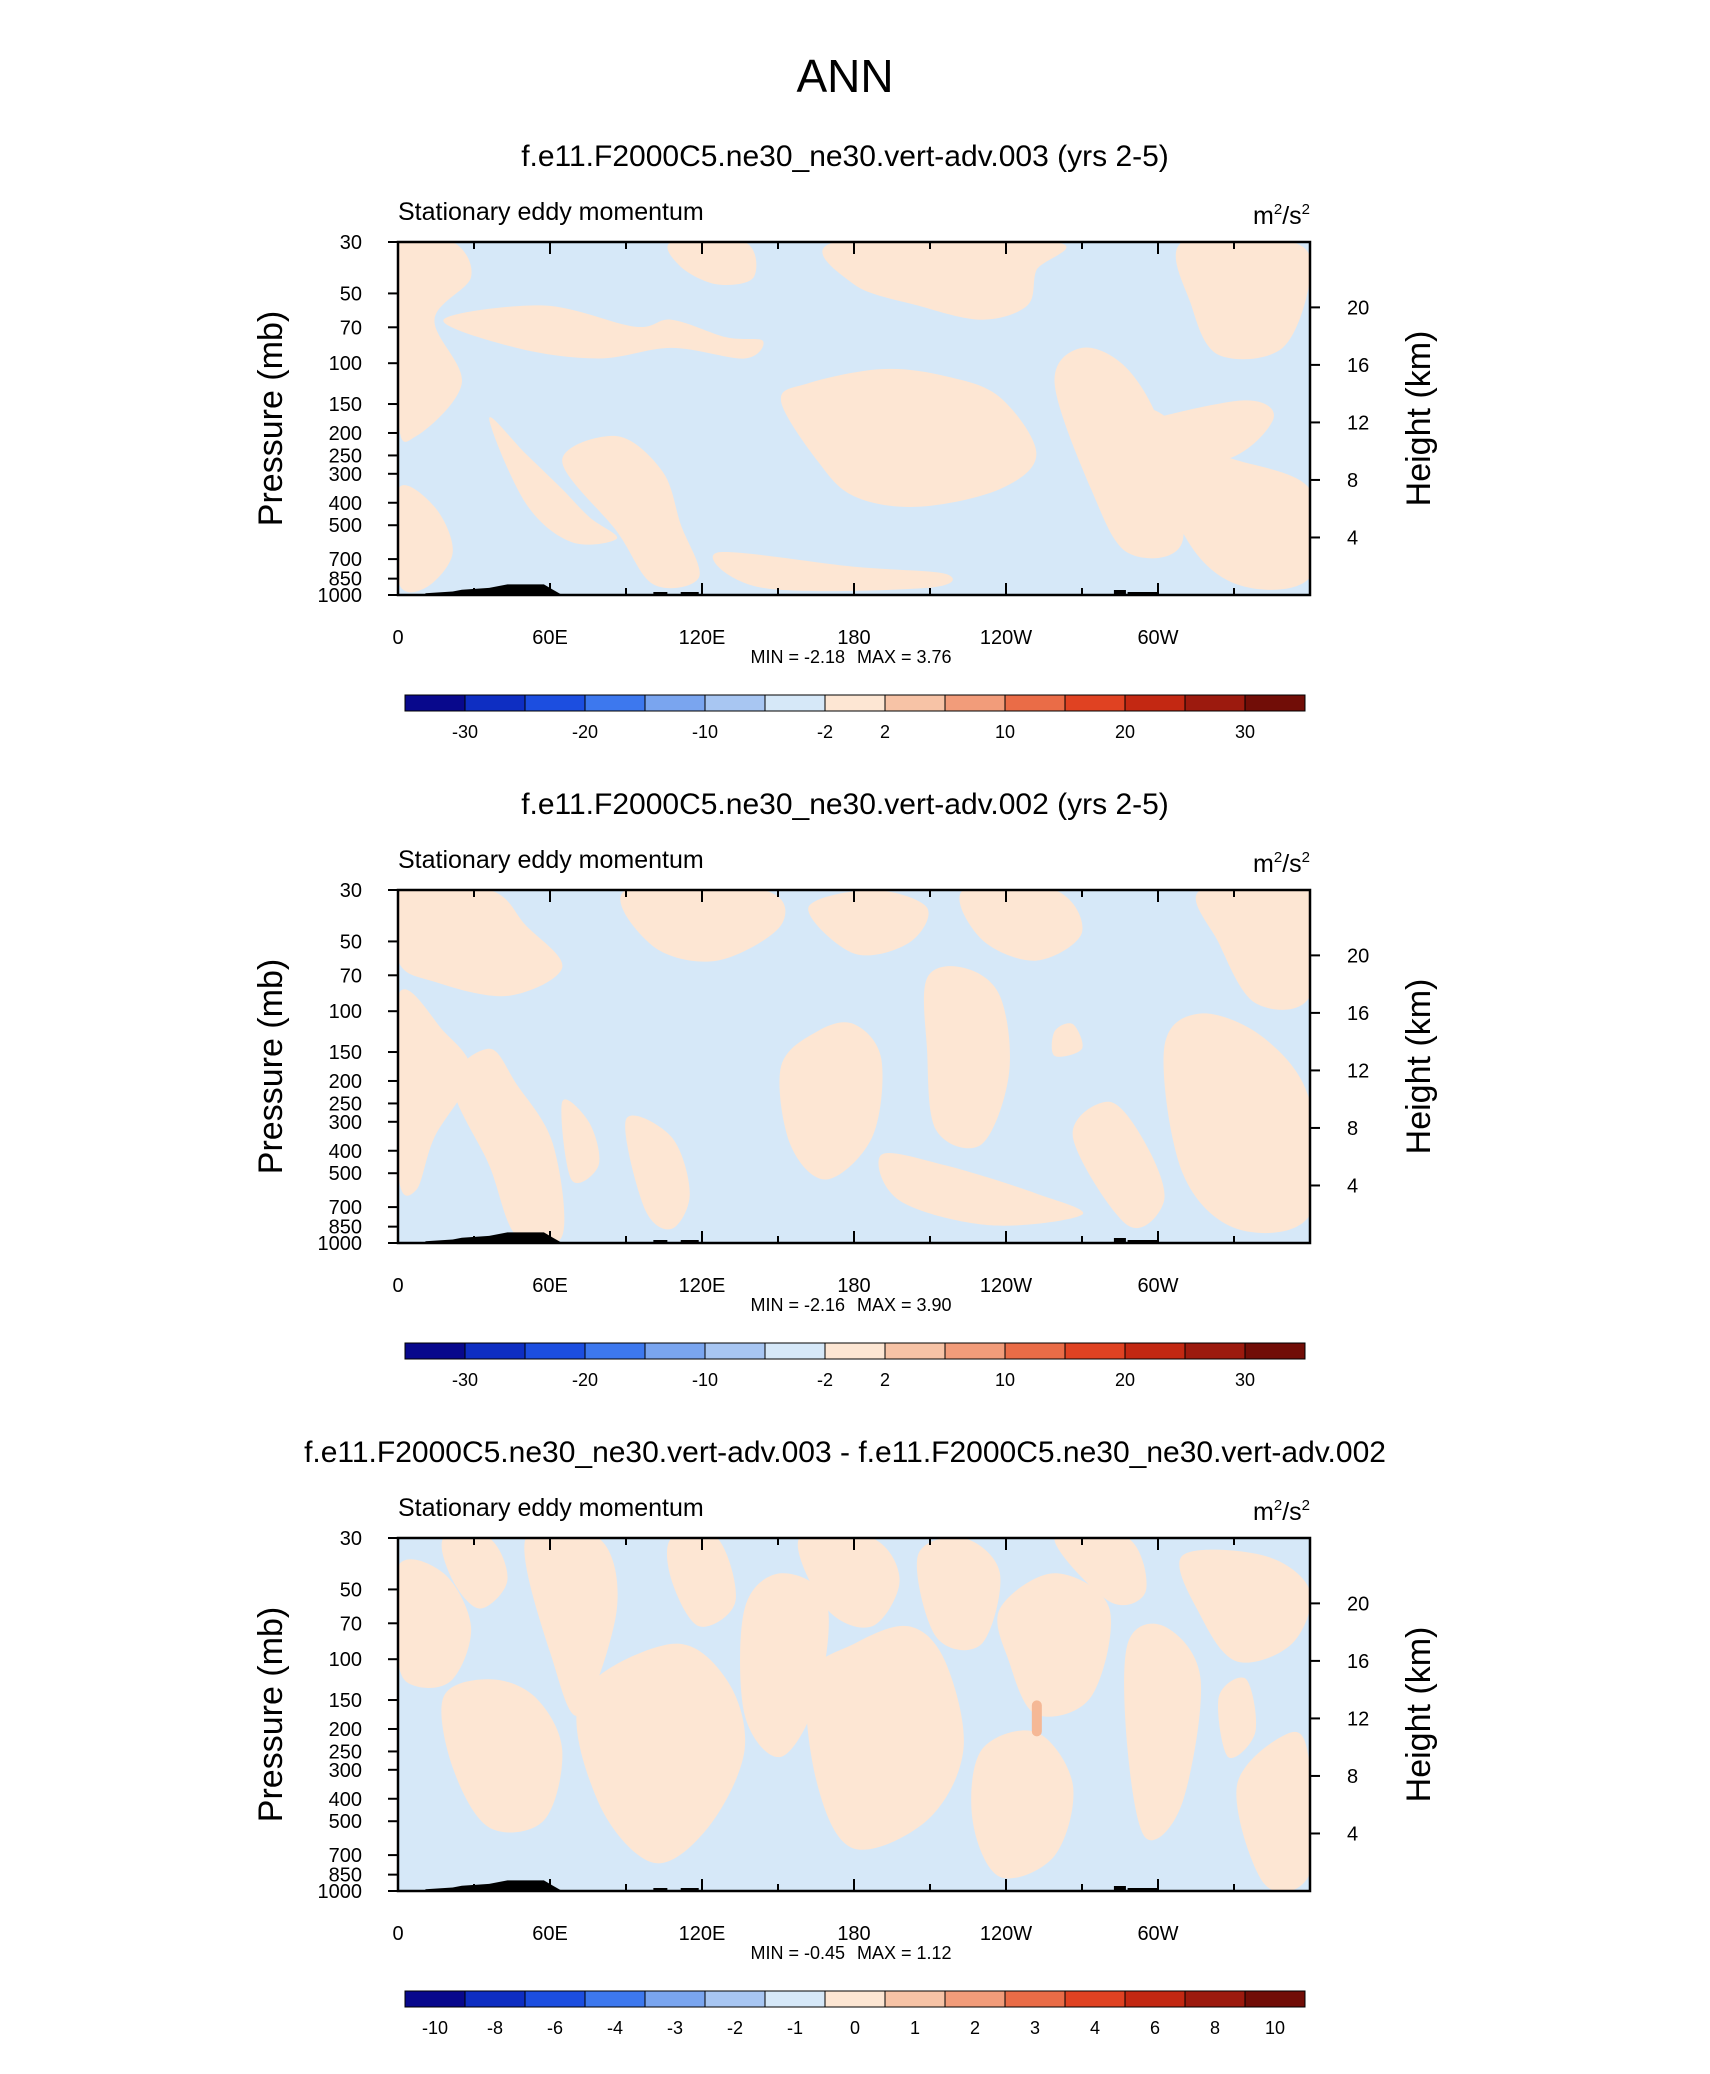 The image size is (1710, 2074). What do you see at coordinates (735, 2028) in the screenshot?
I see `colorbar-label: -2` at bounding box center [735, 2028].